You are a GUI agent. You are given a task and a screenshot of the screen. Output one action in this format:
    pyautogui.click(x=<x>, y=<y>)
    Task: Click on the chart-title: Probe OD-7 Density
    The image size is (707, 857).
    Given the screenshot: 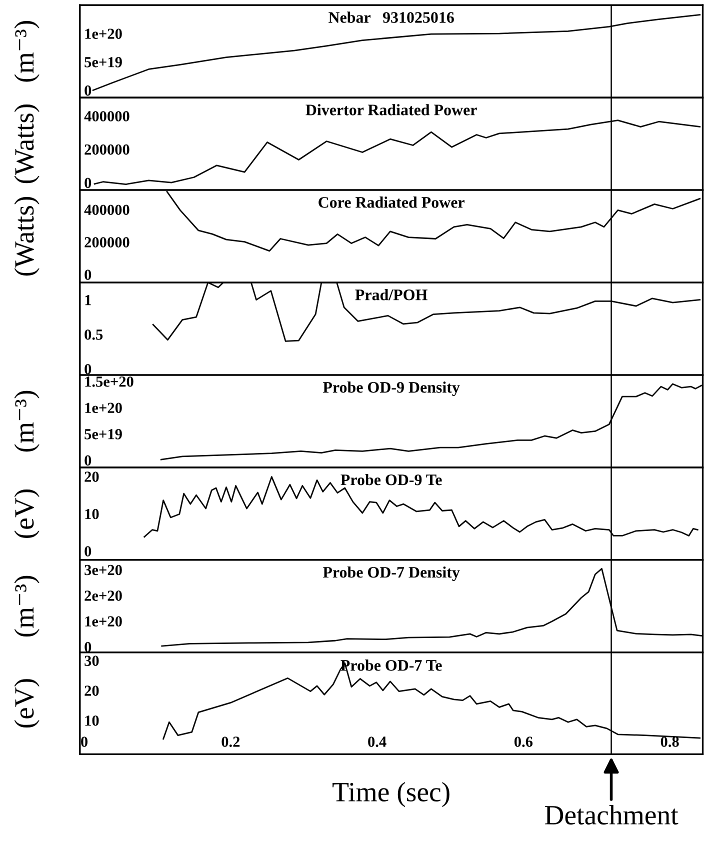 What is the action you would take?
    pyautogui.click(x=391, y=573)
    